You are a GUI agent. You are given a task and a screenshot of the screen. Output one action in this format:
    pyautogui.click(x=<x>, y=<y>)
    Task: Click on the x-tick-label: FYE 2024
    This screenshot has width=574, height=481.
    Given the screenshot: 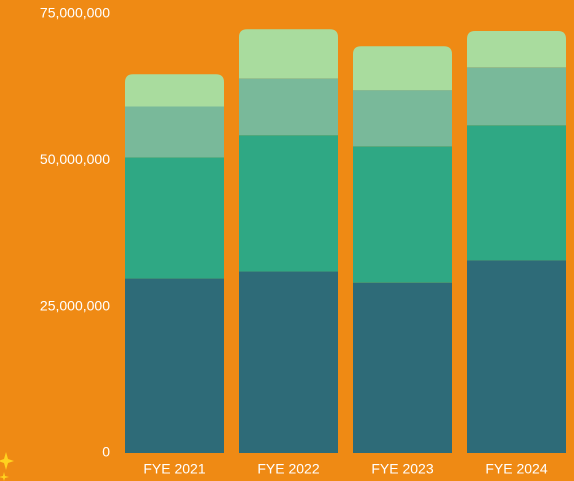 What is the action you would take?
    pyautogui.click(x=516, y=469)
    